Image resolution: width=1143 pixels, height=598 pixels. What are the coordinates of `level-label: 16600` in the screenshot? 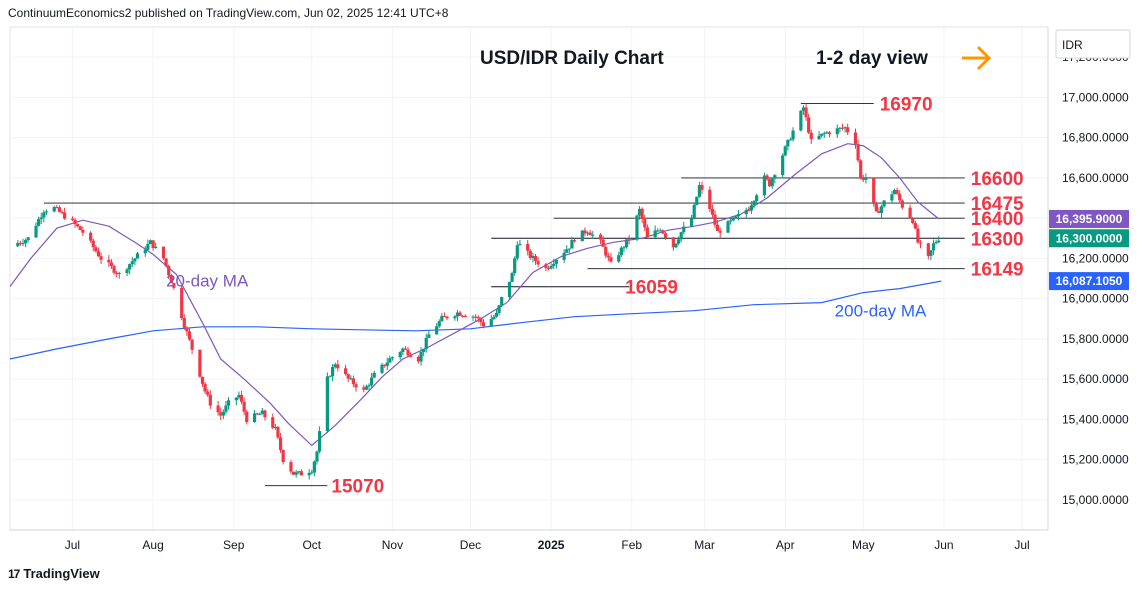 It's located at (997, 179).